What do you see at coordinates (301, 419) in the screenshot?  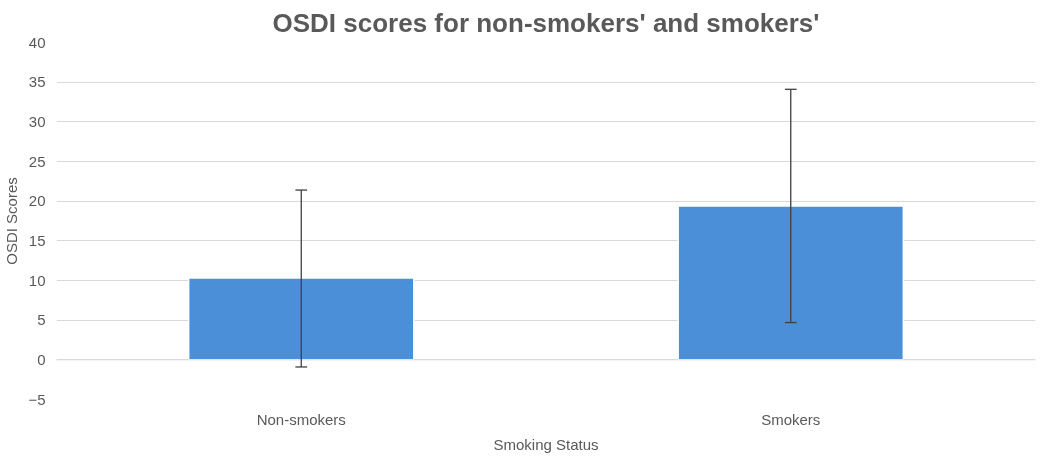 I see `x-tick-label: Non-smokers` at bounding box center [301, 419].